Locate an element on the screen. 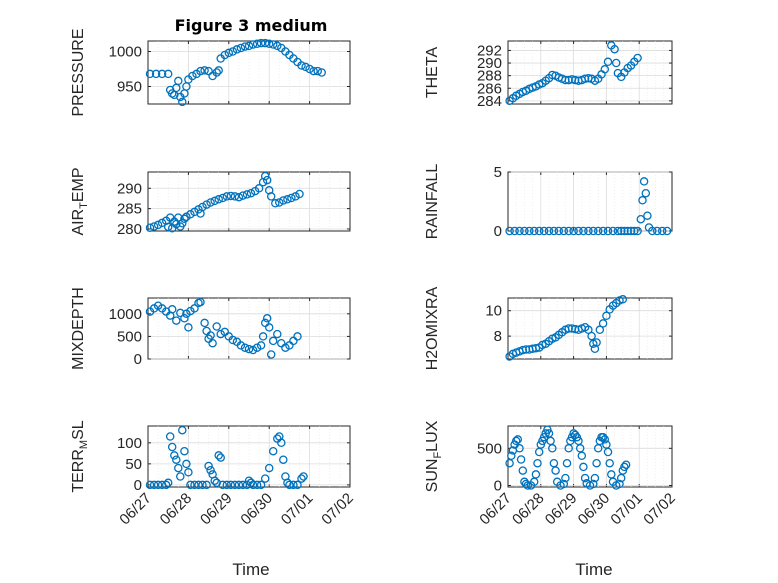 This screenshot has height=583, width=778. y-axis-label: PRESSURE is located at coordinates (78, 72).